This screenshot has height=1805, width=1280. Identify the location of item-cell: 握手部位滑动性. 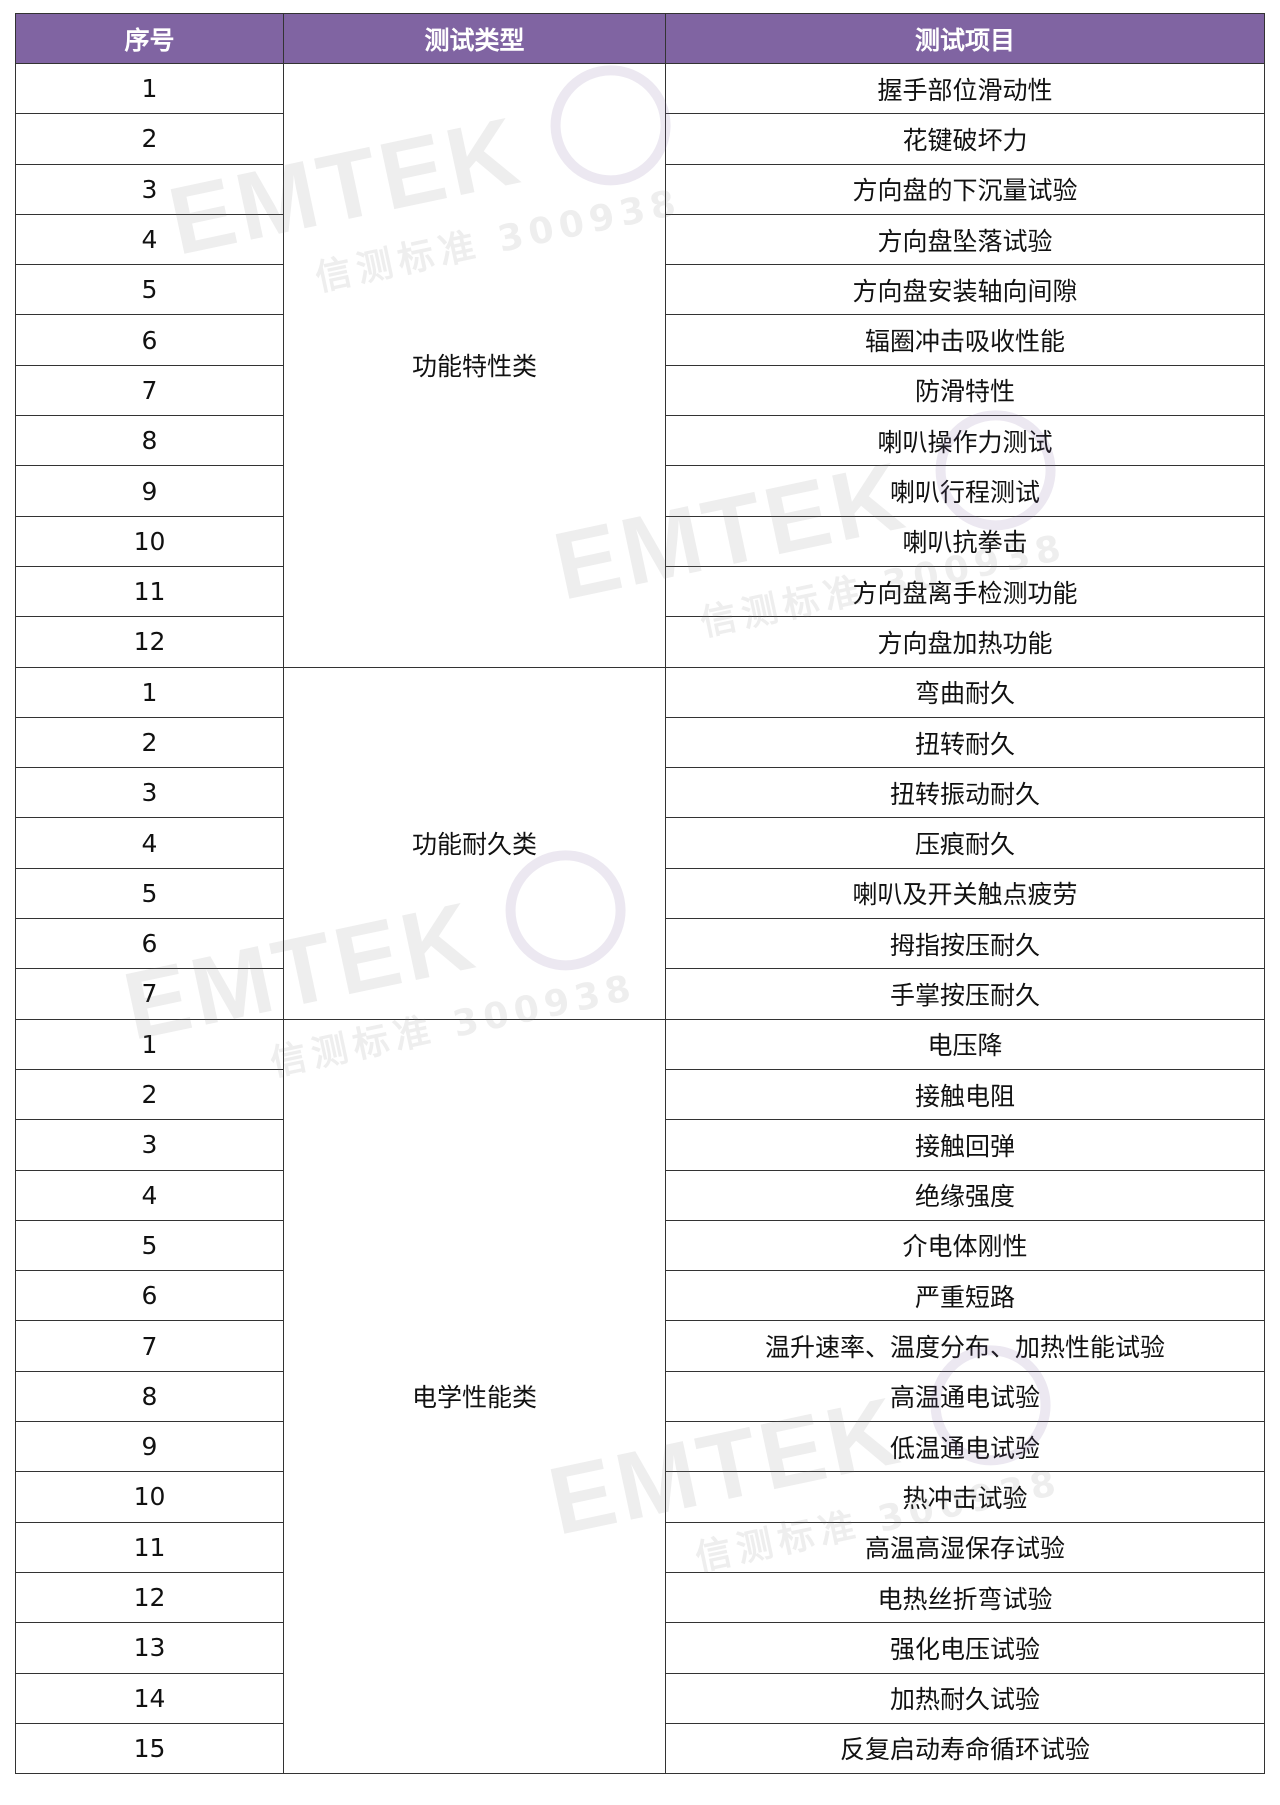
(965, 88).